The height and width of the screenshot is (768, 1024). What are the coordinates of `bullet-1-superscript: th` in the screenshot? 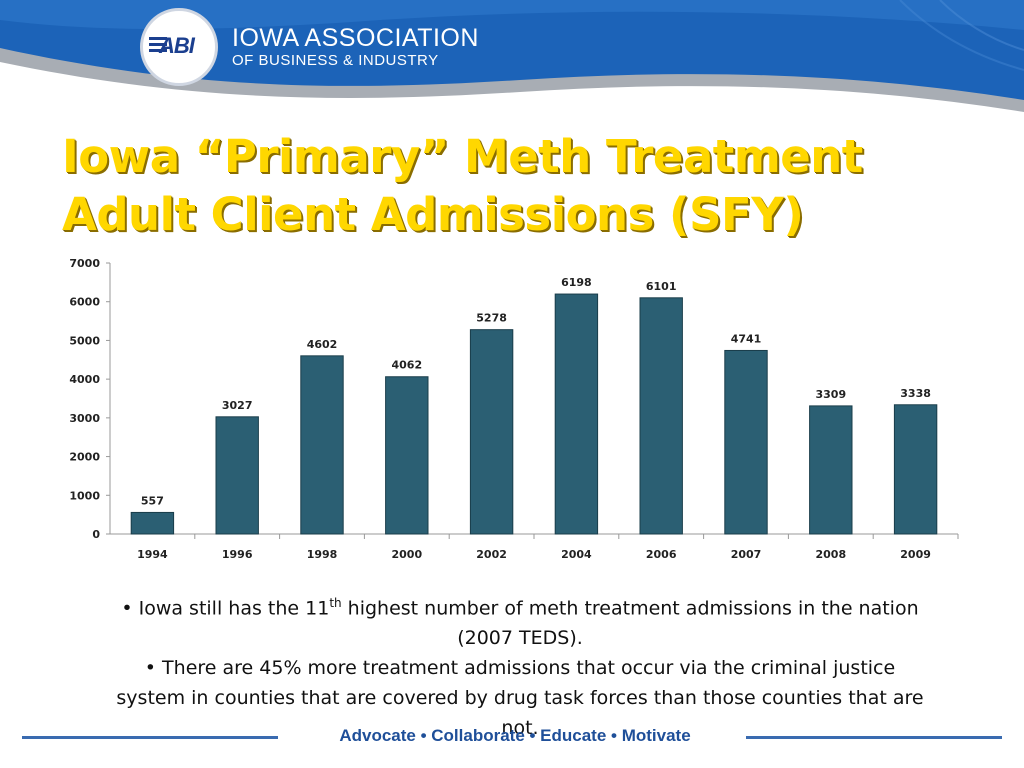 It's located at (335, 603).